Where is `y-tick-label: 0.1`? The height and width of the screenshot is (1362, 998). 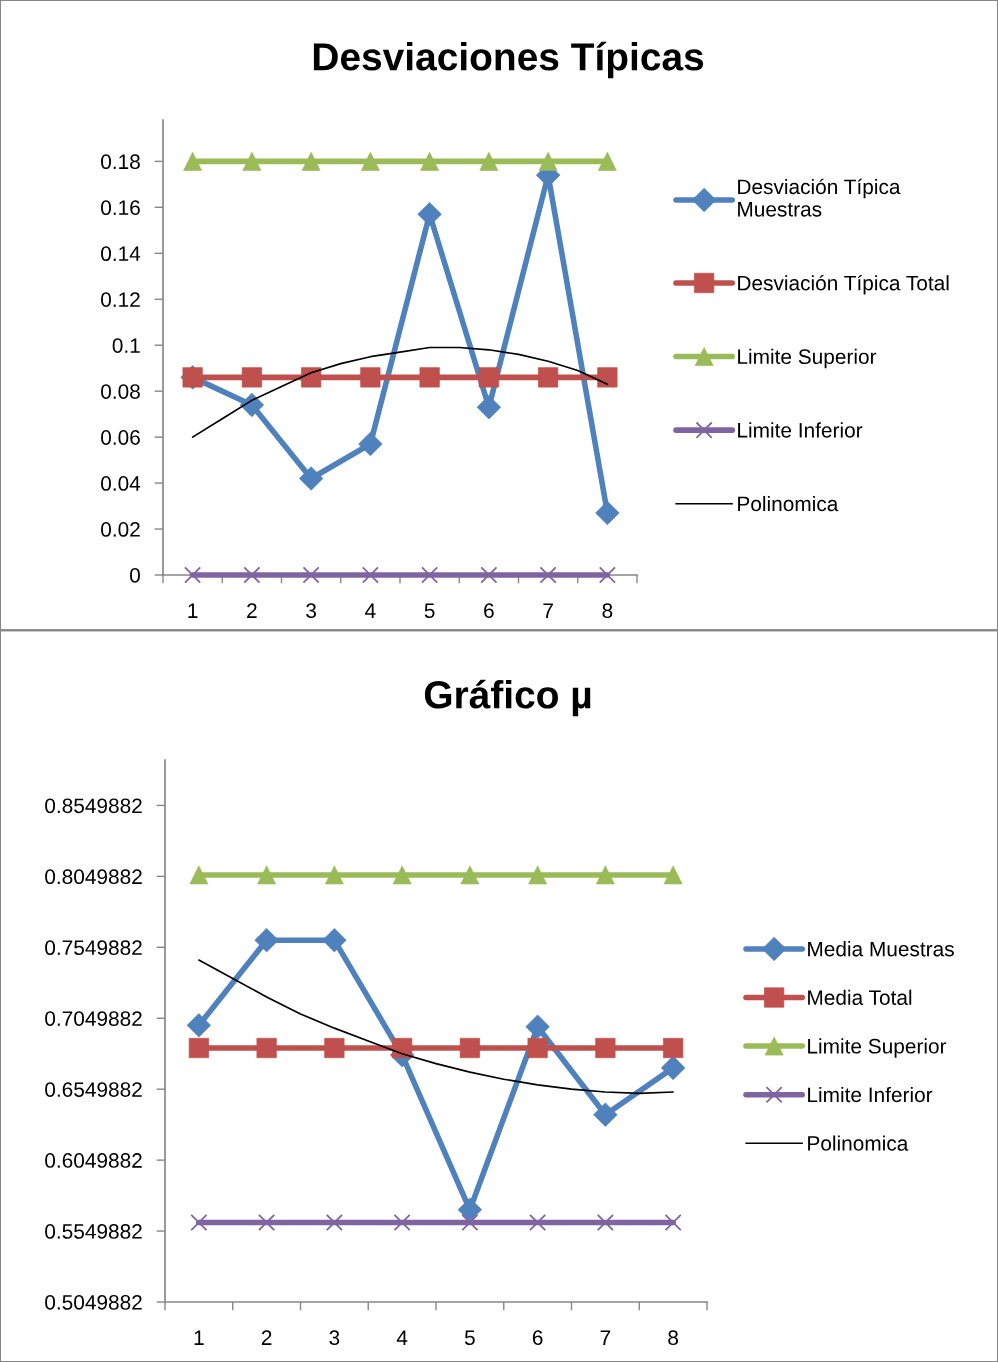
y-tick-label: 0.1 is located at coordinates (126, 345).